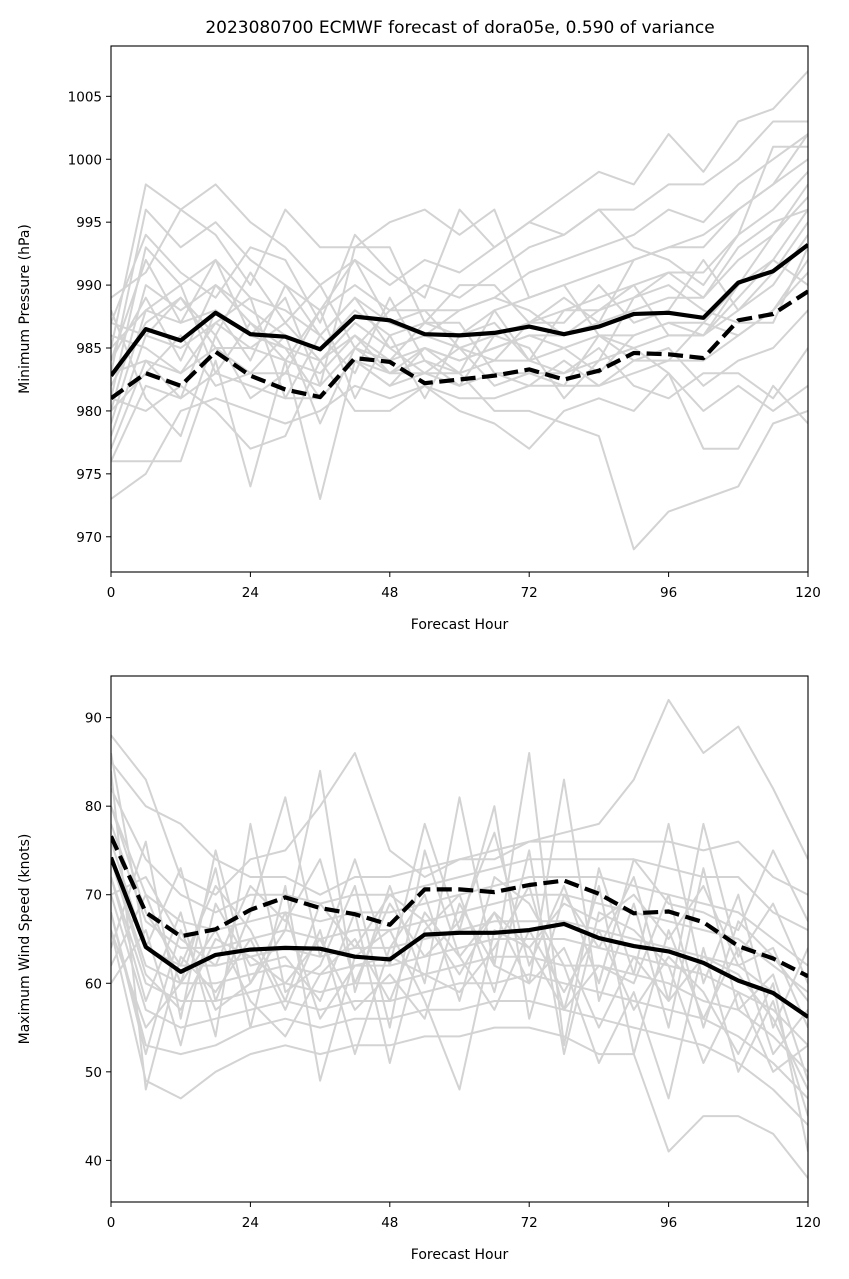 This screenshot has width=849, height=1279. What do you see at coordinates (93, 1073) in the screenshot?
I see `wind-y-tick-label: 50` at bounding box center [93, 1073].